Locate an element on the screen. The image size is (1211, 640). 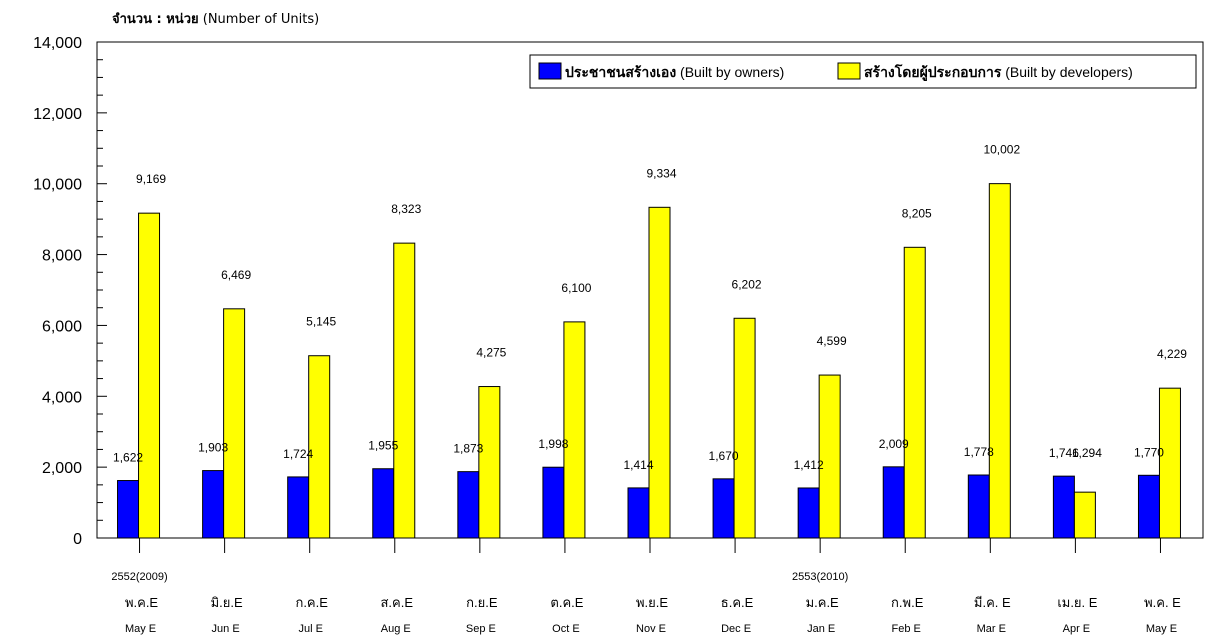
x-label-english: Jun E is located at coordinates (226, 629).